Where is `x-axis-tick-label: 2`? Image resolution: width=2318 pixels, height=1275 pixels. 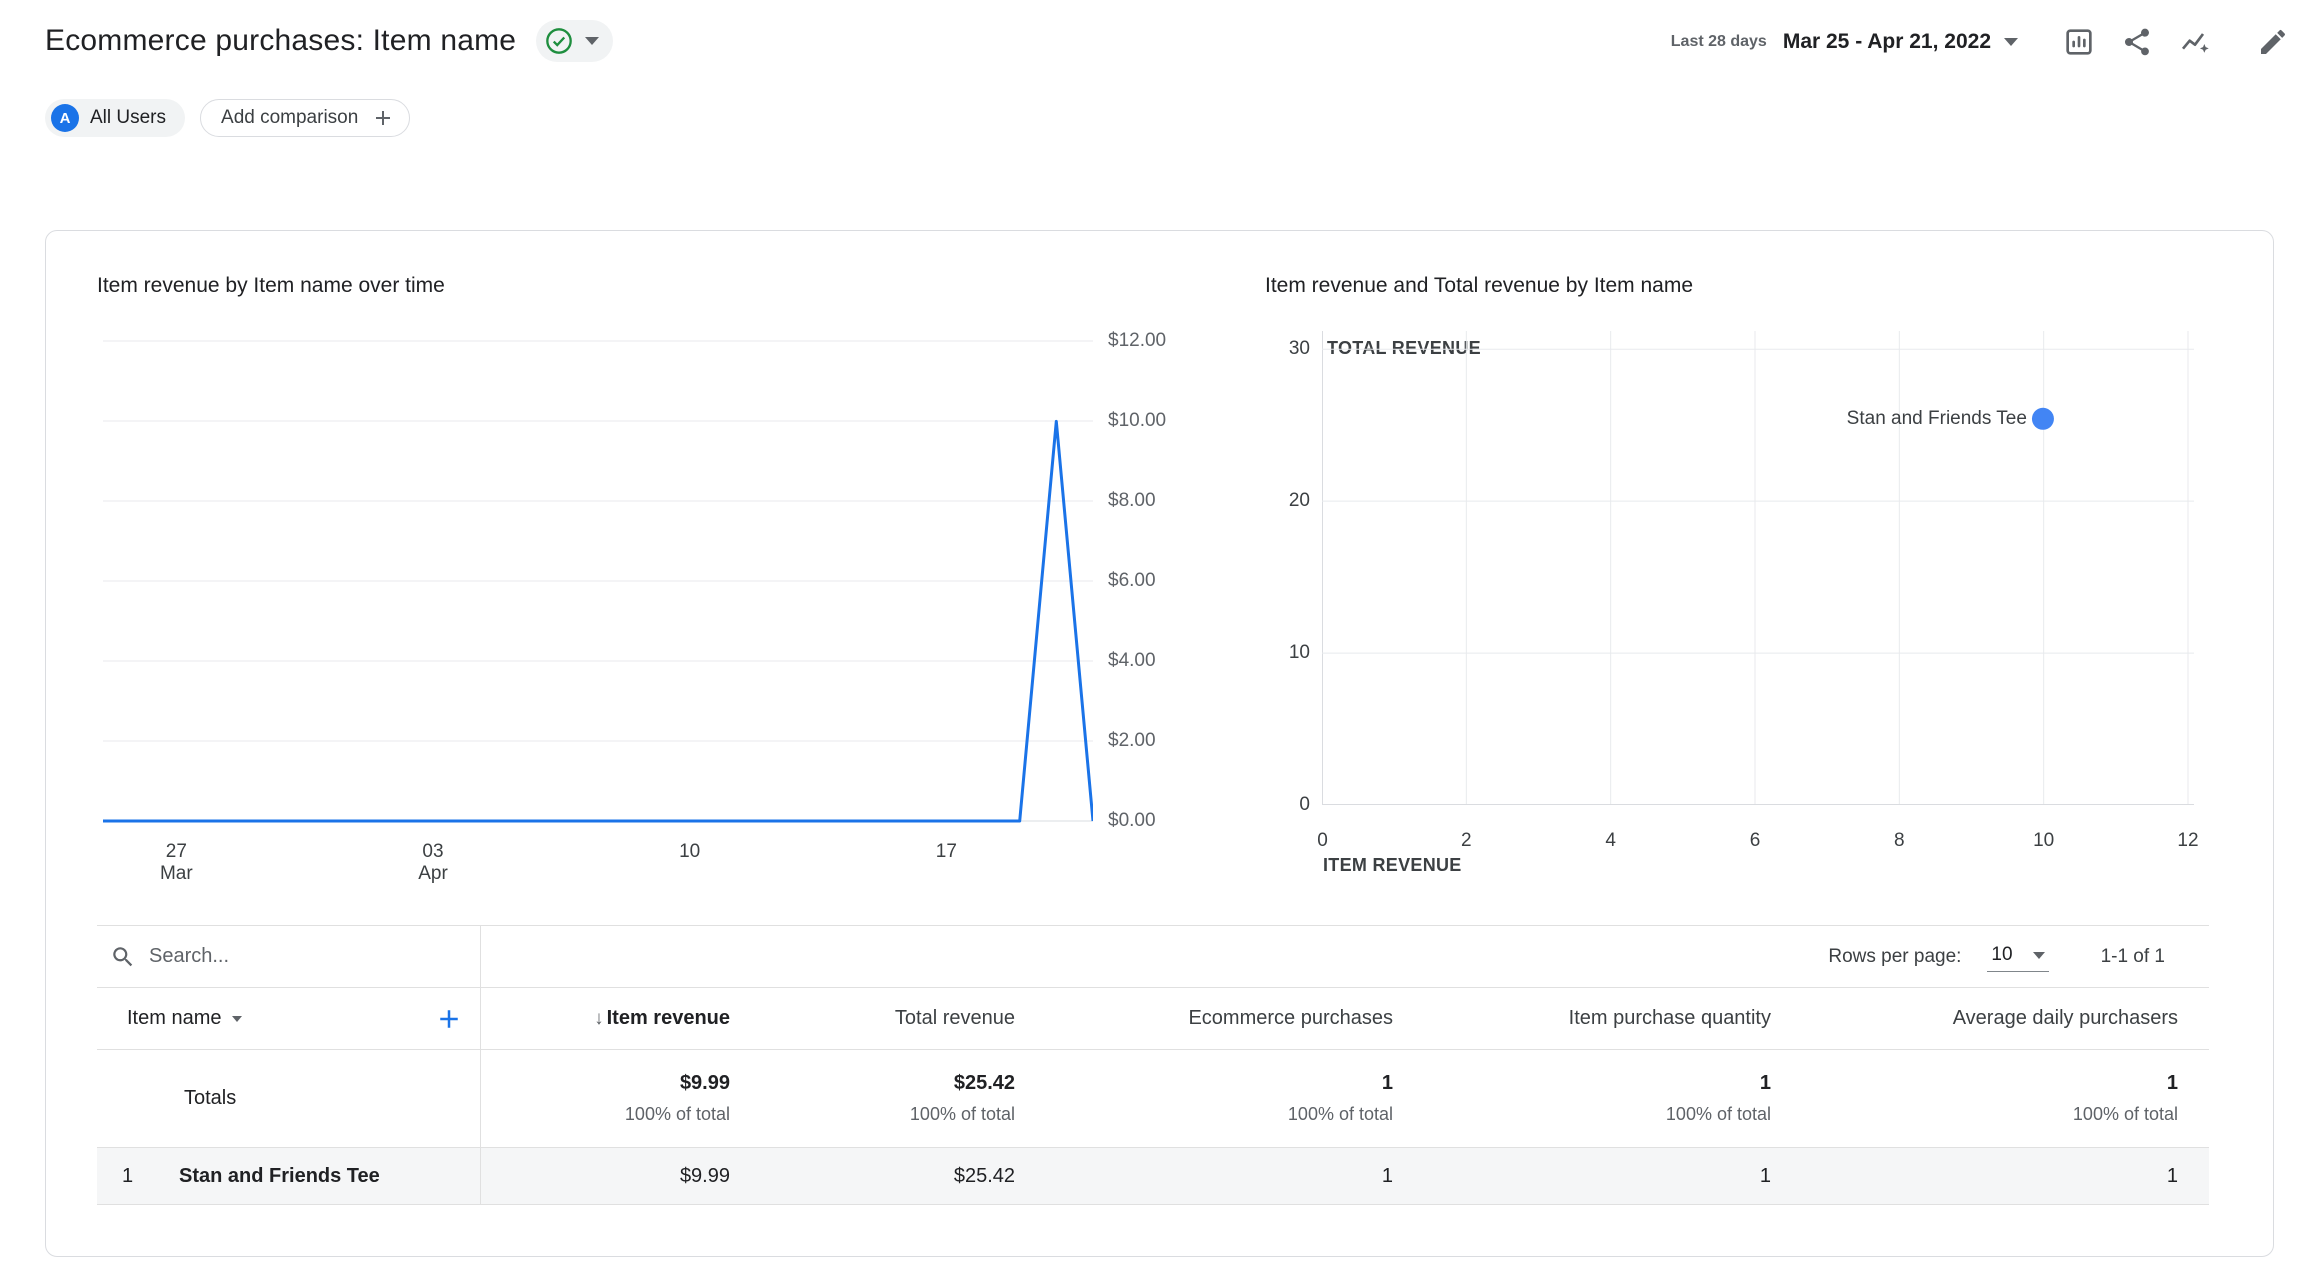 x-axis-tick-label: 2 is located at coordinates (1466, 840).